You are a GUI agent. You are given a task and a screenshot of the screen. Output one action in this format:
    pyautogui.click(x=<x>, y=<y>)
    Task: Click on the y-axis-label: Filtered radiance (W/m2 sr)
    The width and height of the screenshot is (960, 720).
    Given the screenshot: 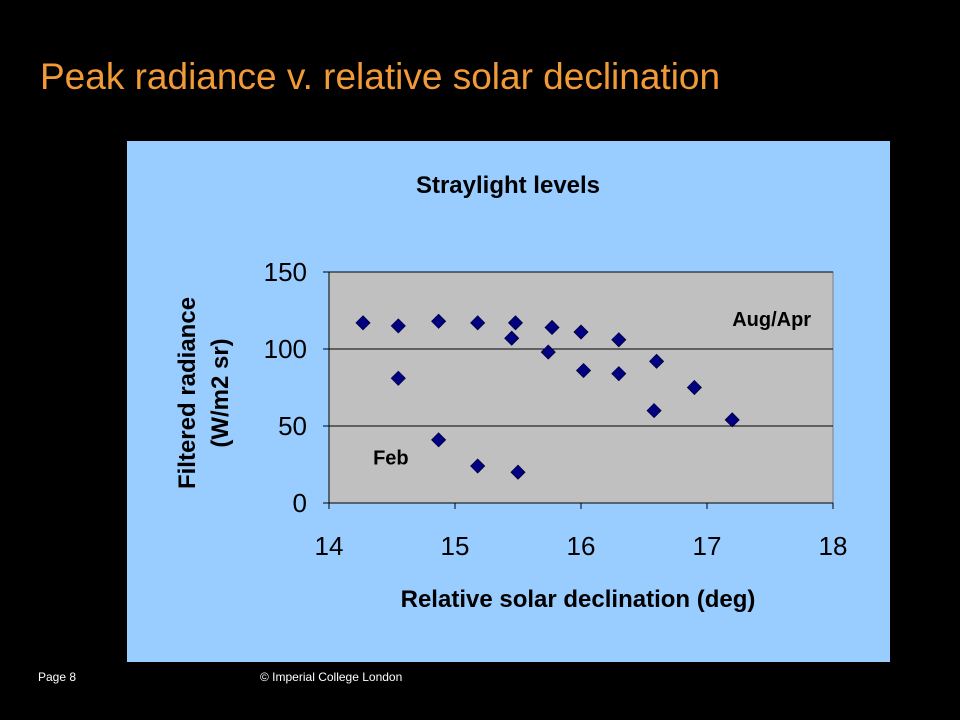 What is the action you would take?
    pyautogui.click(x=204, y=393)
    